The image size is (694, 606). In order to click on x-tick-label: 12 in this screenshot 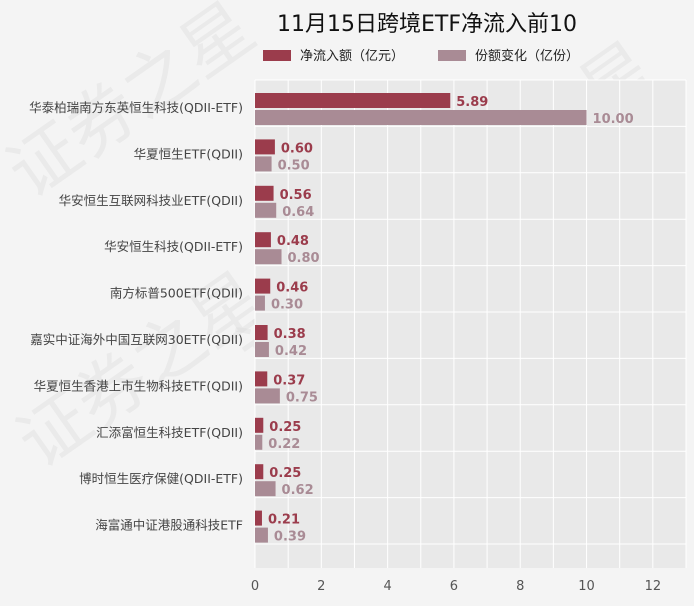, I will do `click(653, 586)`.